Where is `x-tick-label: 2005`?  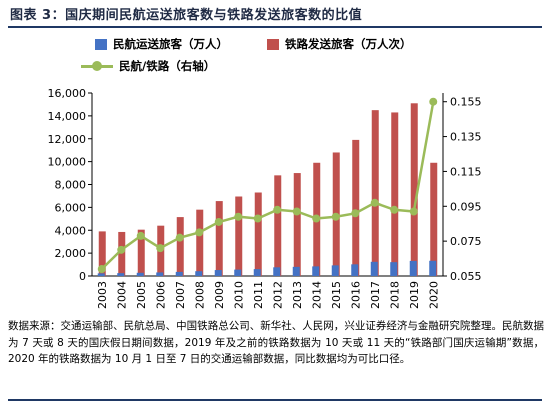
x-tick-label: 2005 is located at coordinates (141, 295).